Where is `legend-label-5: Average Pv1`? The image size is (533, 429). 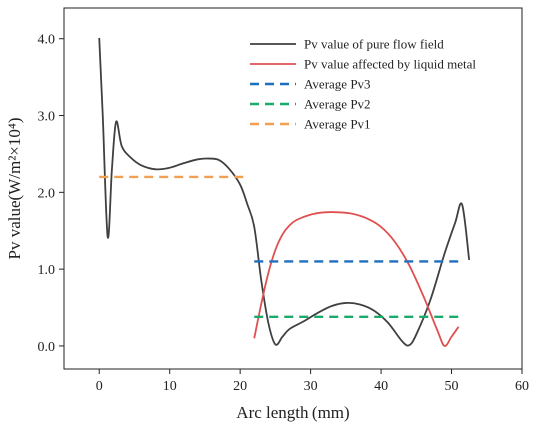 legend-label-5: Average Pv1 is located at coordinates (337, 124).